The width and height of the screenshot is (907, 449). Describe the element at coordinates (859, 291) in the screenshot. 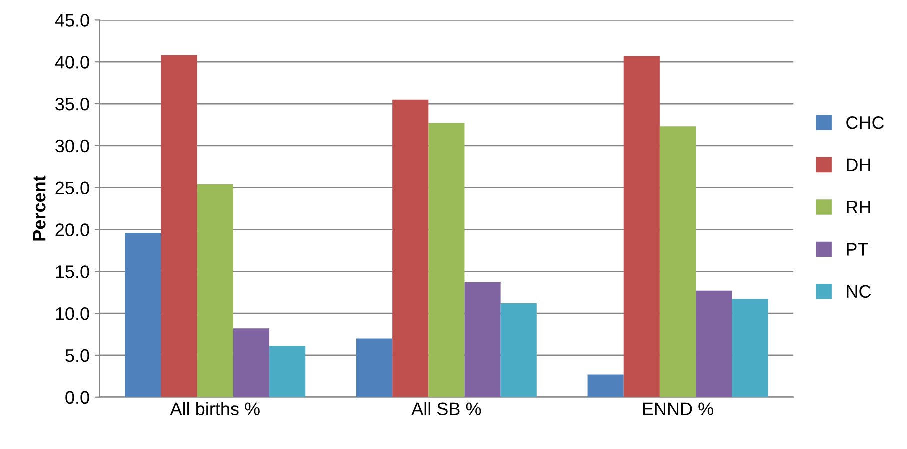

I see `legend-label: NC` at that location.